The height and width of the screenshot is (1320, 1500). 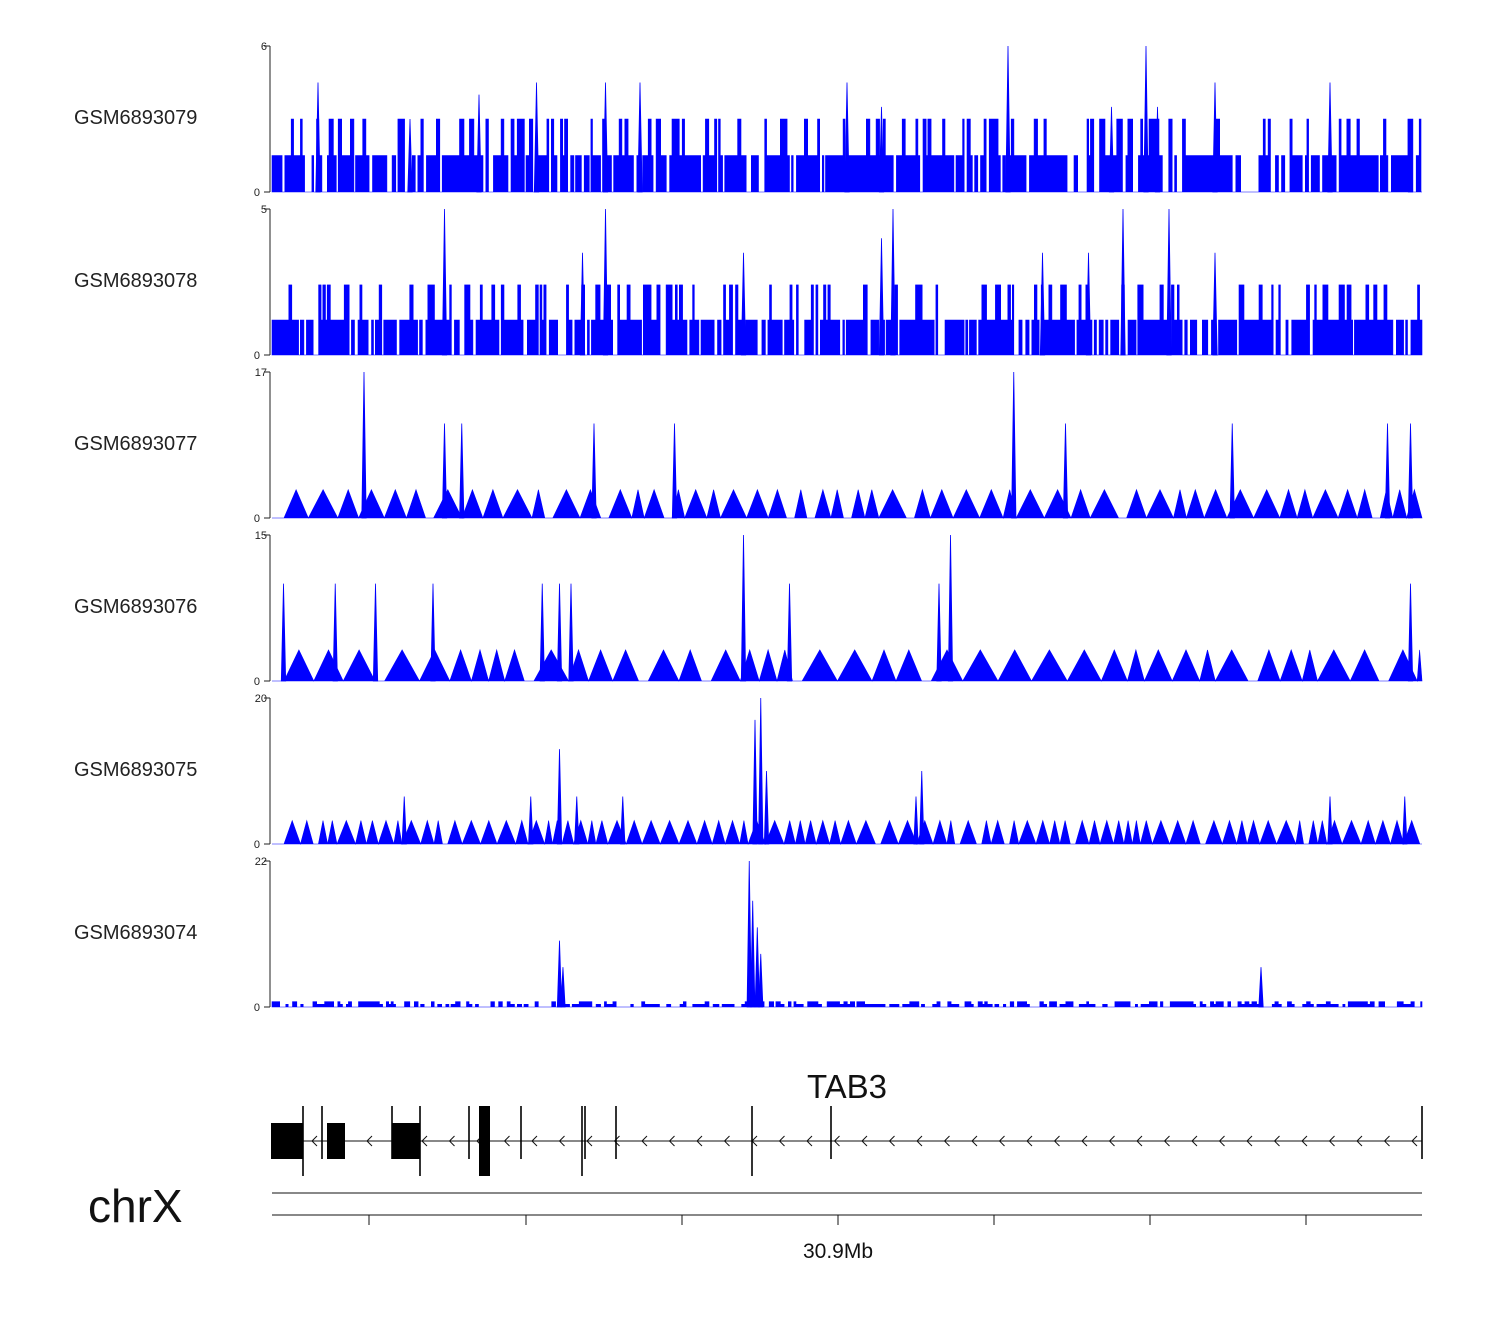 I want to click on y-tick-max: 15, so click(x=261, y=536).